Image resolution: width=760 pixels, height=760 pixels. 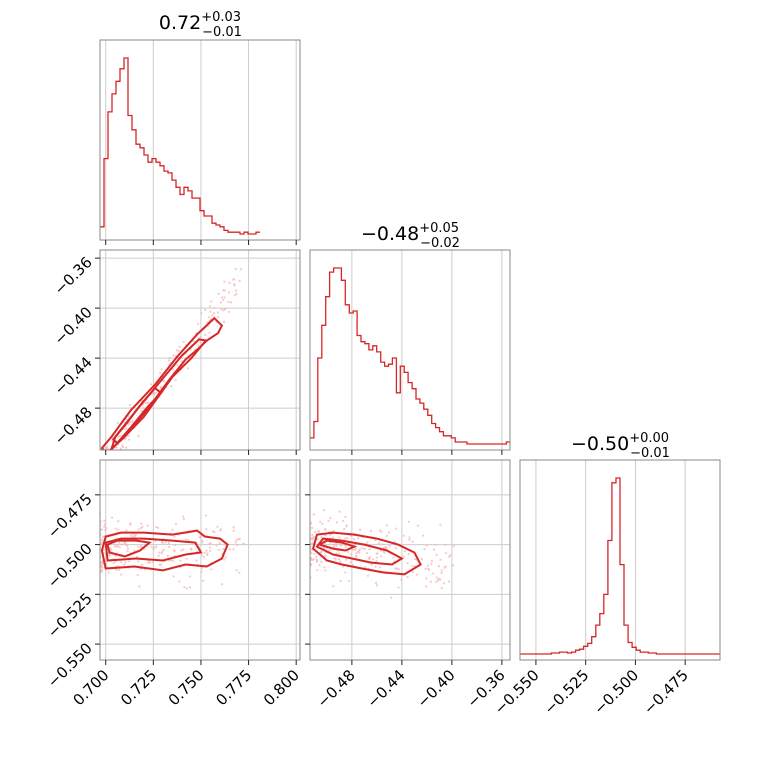 I want to click on title-param-2: −0.48+0.05, so click(x=410, y=233).